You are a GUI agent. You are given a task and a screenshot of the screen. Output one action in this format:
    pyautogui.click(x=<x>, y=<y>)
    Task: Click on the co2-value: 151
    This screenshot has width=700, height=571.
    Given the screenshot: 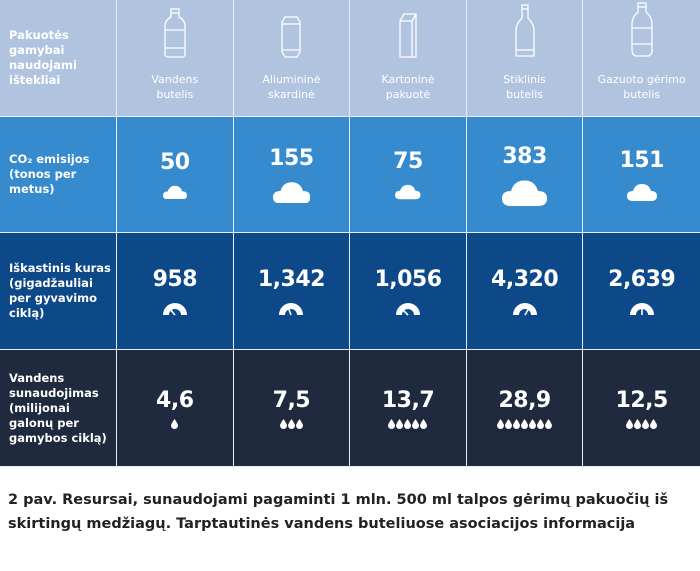 What is the action you would take?
    pyautogui.click(x=641, y=160)
    